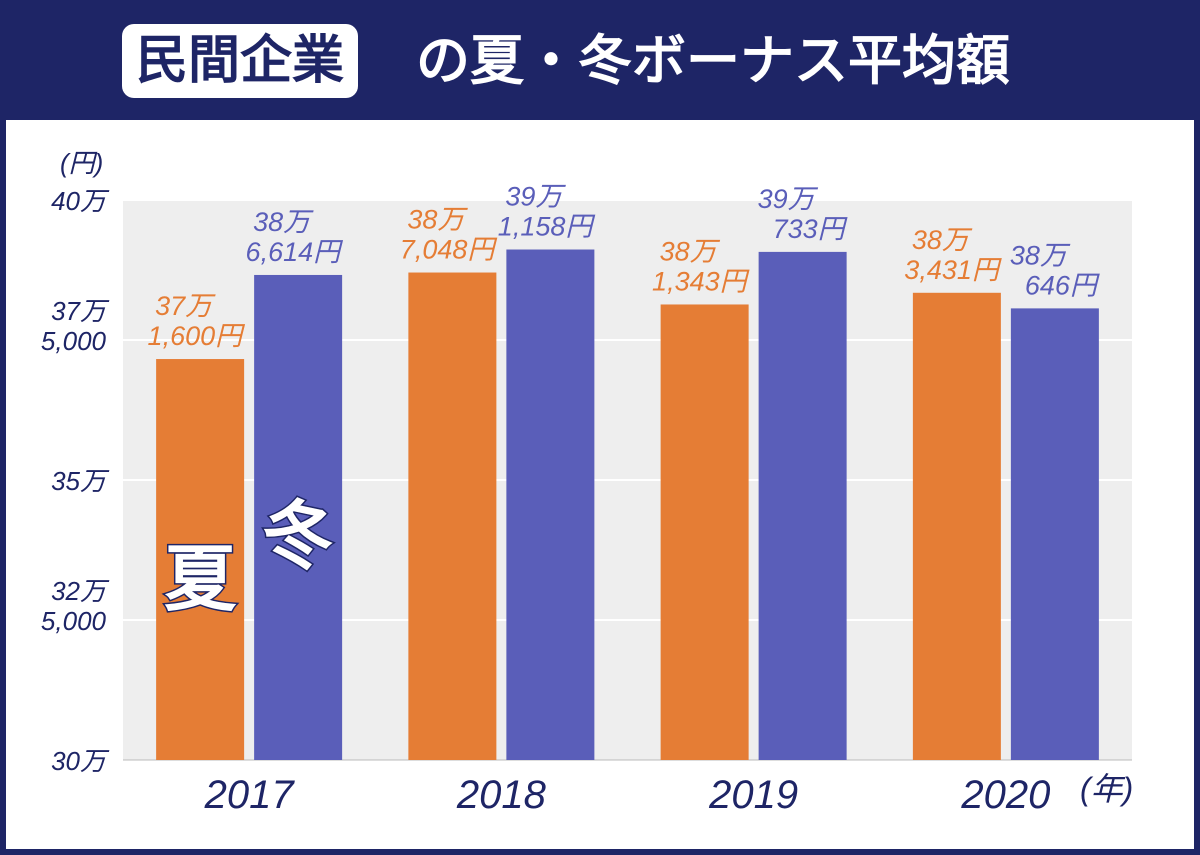 The image size is (1200, 855). Describe the element at coordinates (295, 237) in the screenshot. I see `winter-value-label-2017: 38万 6,614円` at that location.